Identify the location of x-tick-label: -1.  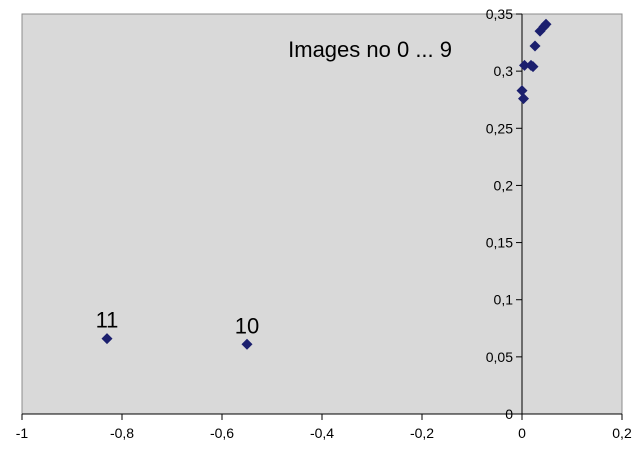
(22, 433).